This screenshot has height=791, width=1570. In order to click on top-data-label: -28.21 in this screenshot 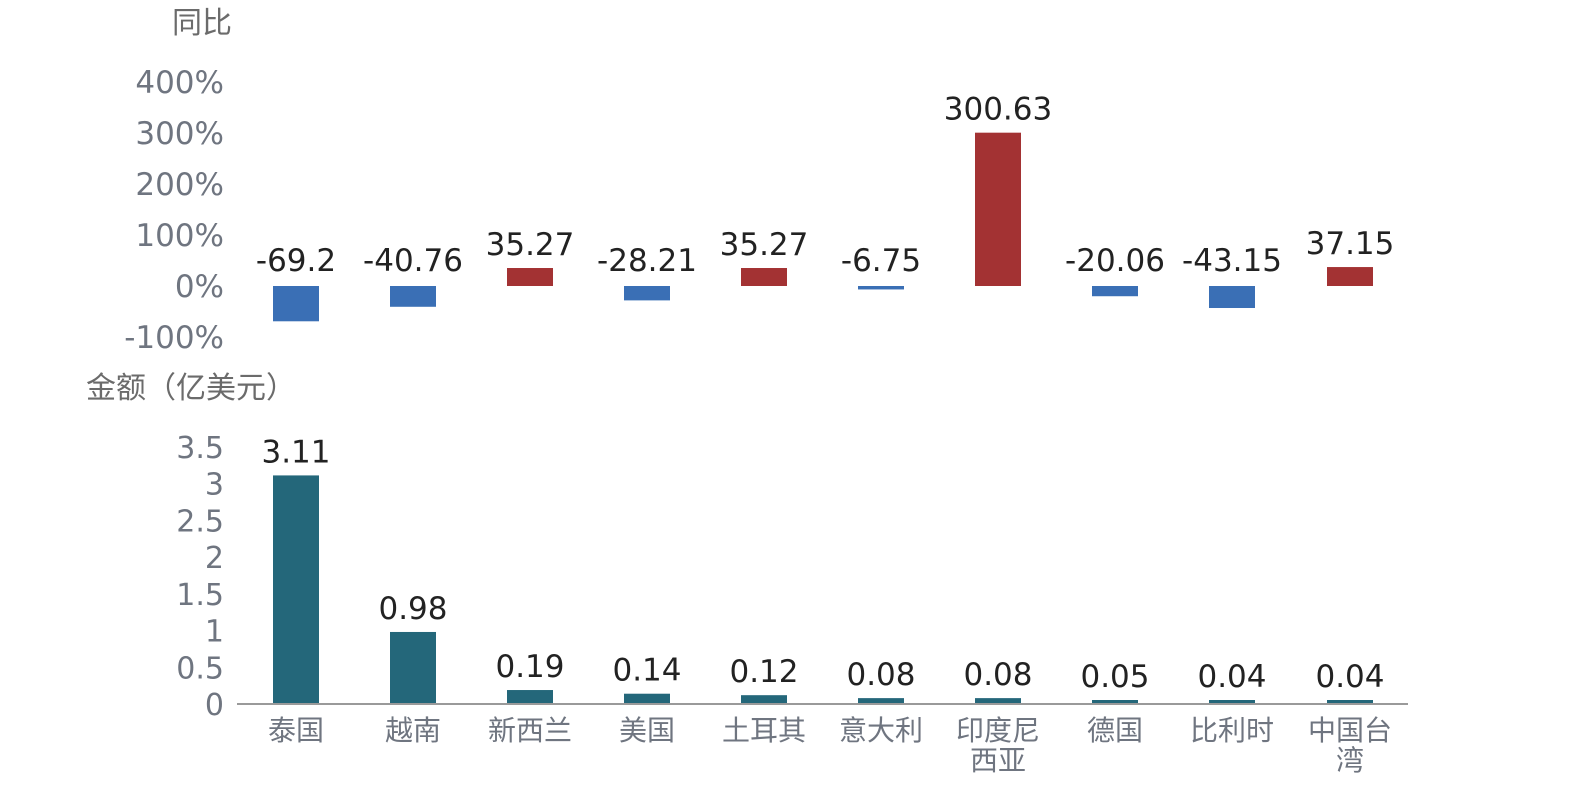, I will do `click(647, 261)`.